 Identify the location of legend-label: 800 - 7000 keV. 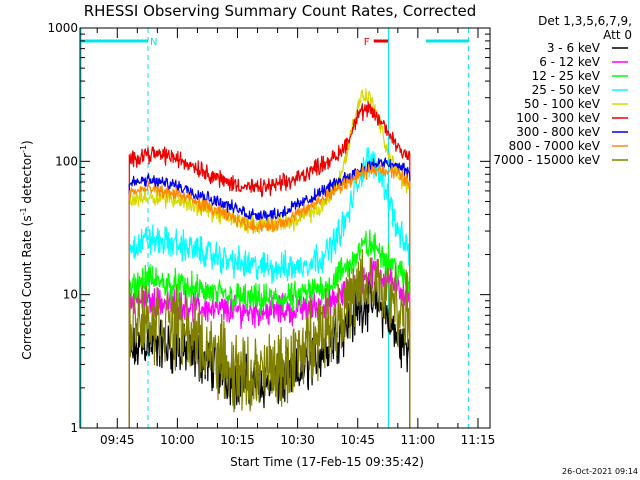
(555, 146).